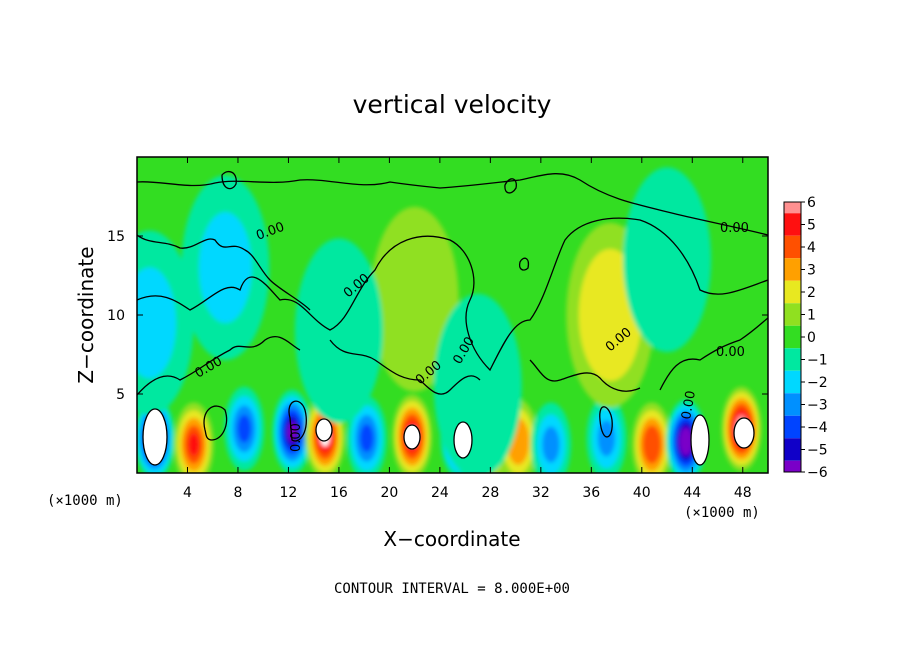  What do you see at coordinates (811, 293) in the screenshot?
I see `colorbar-tick-label: 2` at bounding box center [811, 293].